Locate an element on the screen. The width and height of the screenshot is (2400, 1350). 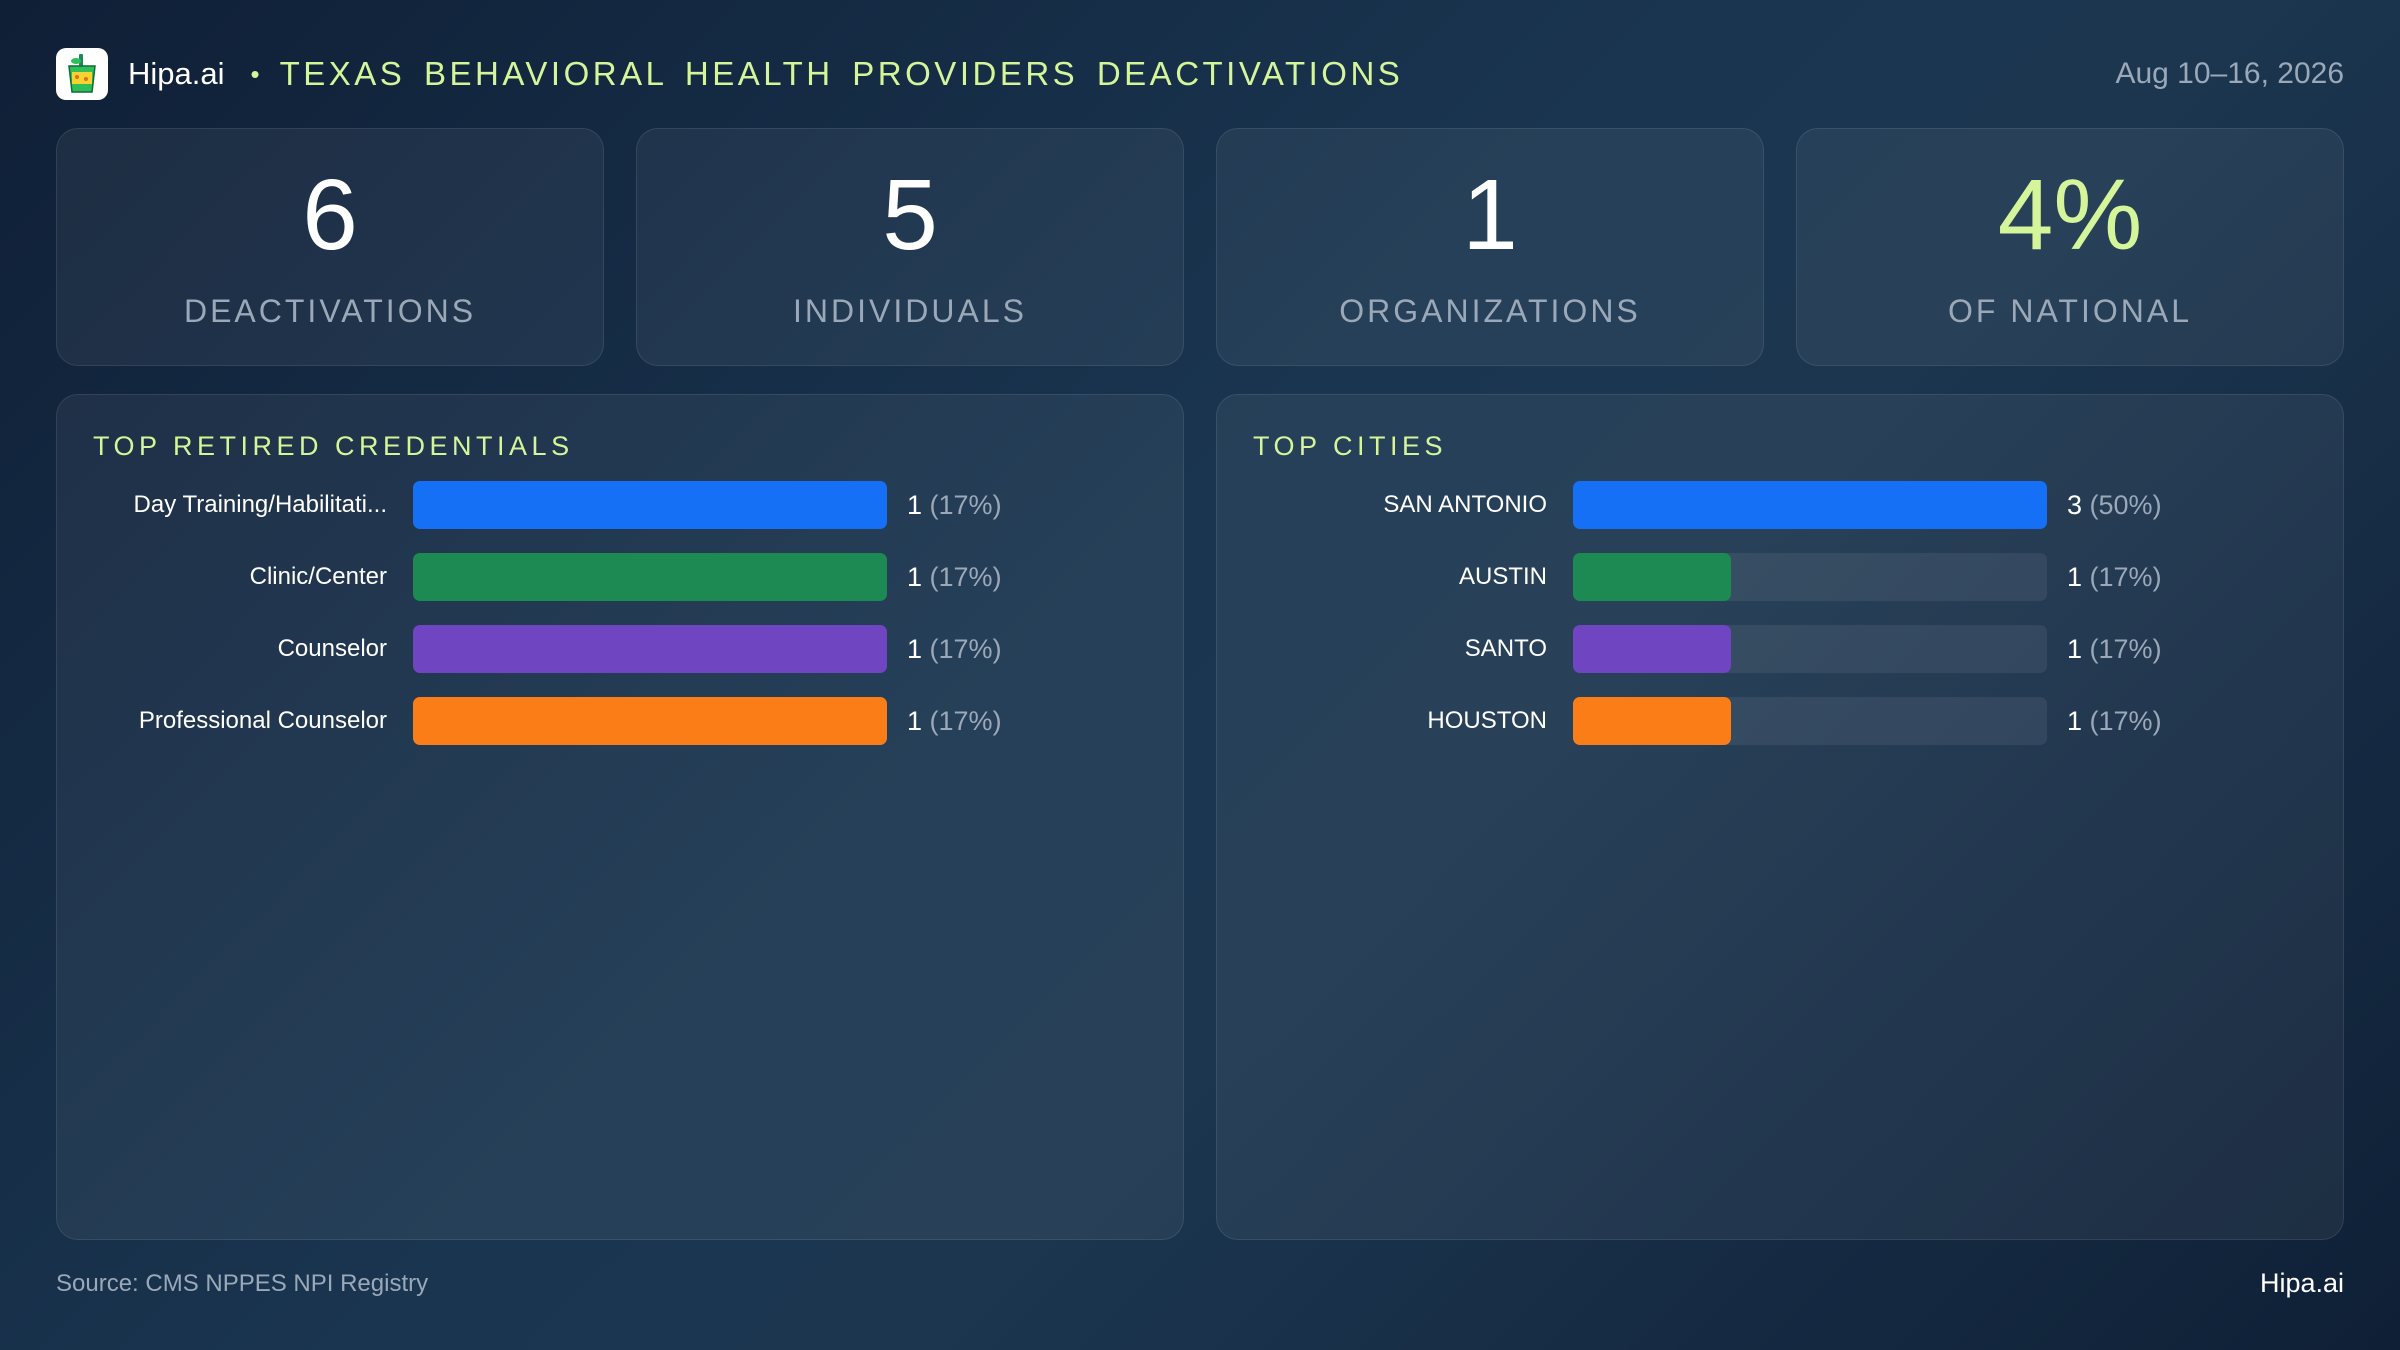
logo is located at coordinates (82, 74).